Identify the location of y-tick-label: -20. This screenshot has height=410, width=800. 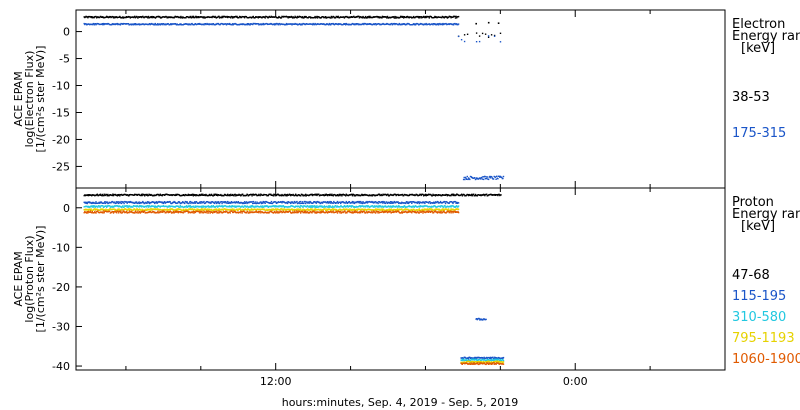
(61, 139).